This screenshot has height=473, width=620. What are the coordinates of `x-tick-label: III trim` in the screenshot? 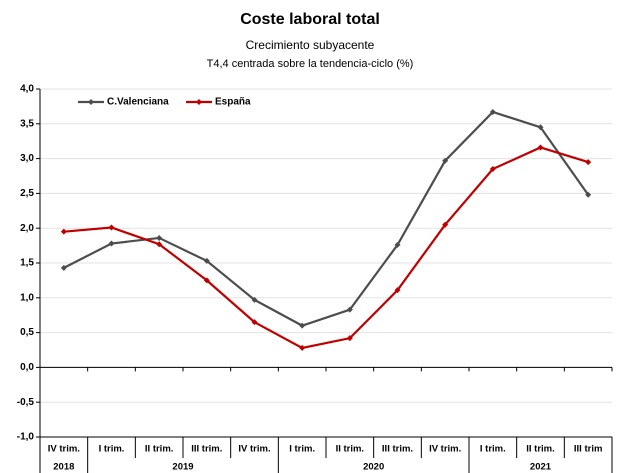 It's located at (588, 449).